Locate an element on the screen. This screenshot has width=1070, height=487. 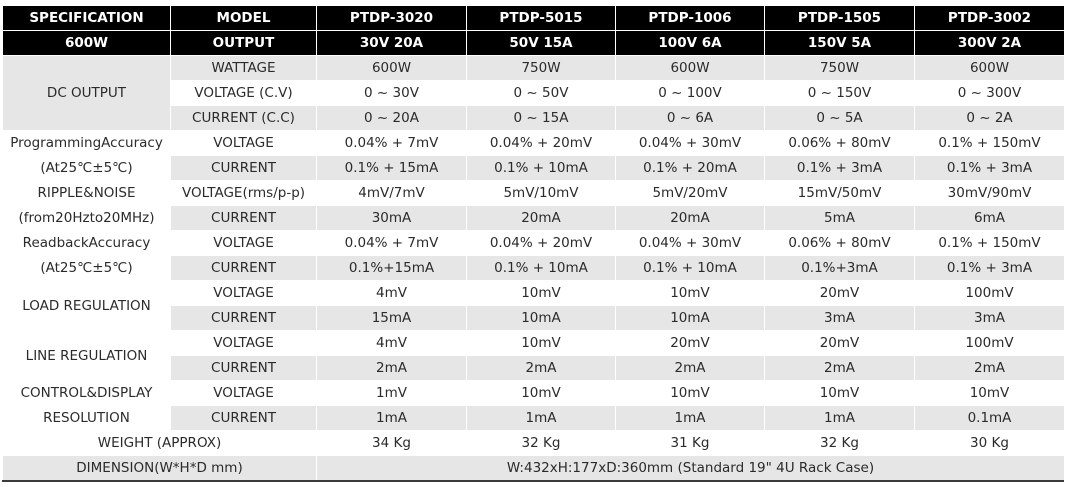
header-output: OUTPUT is located at coordinates (243, 43).